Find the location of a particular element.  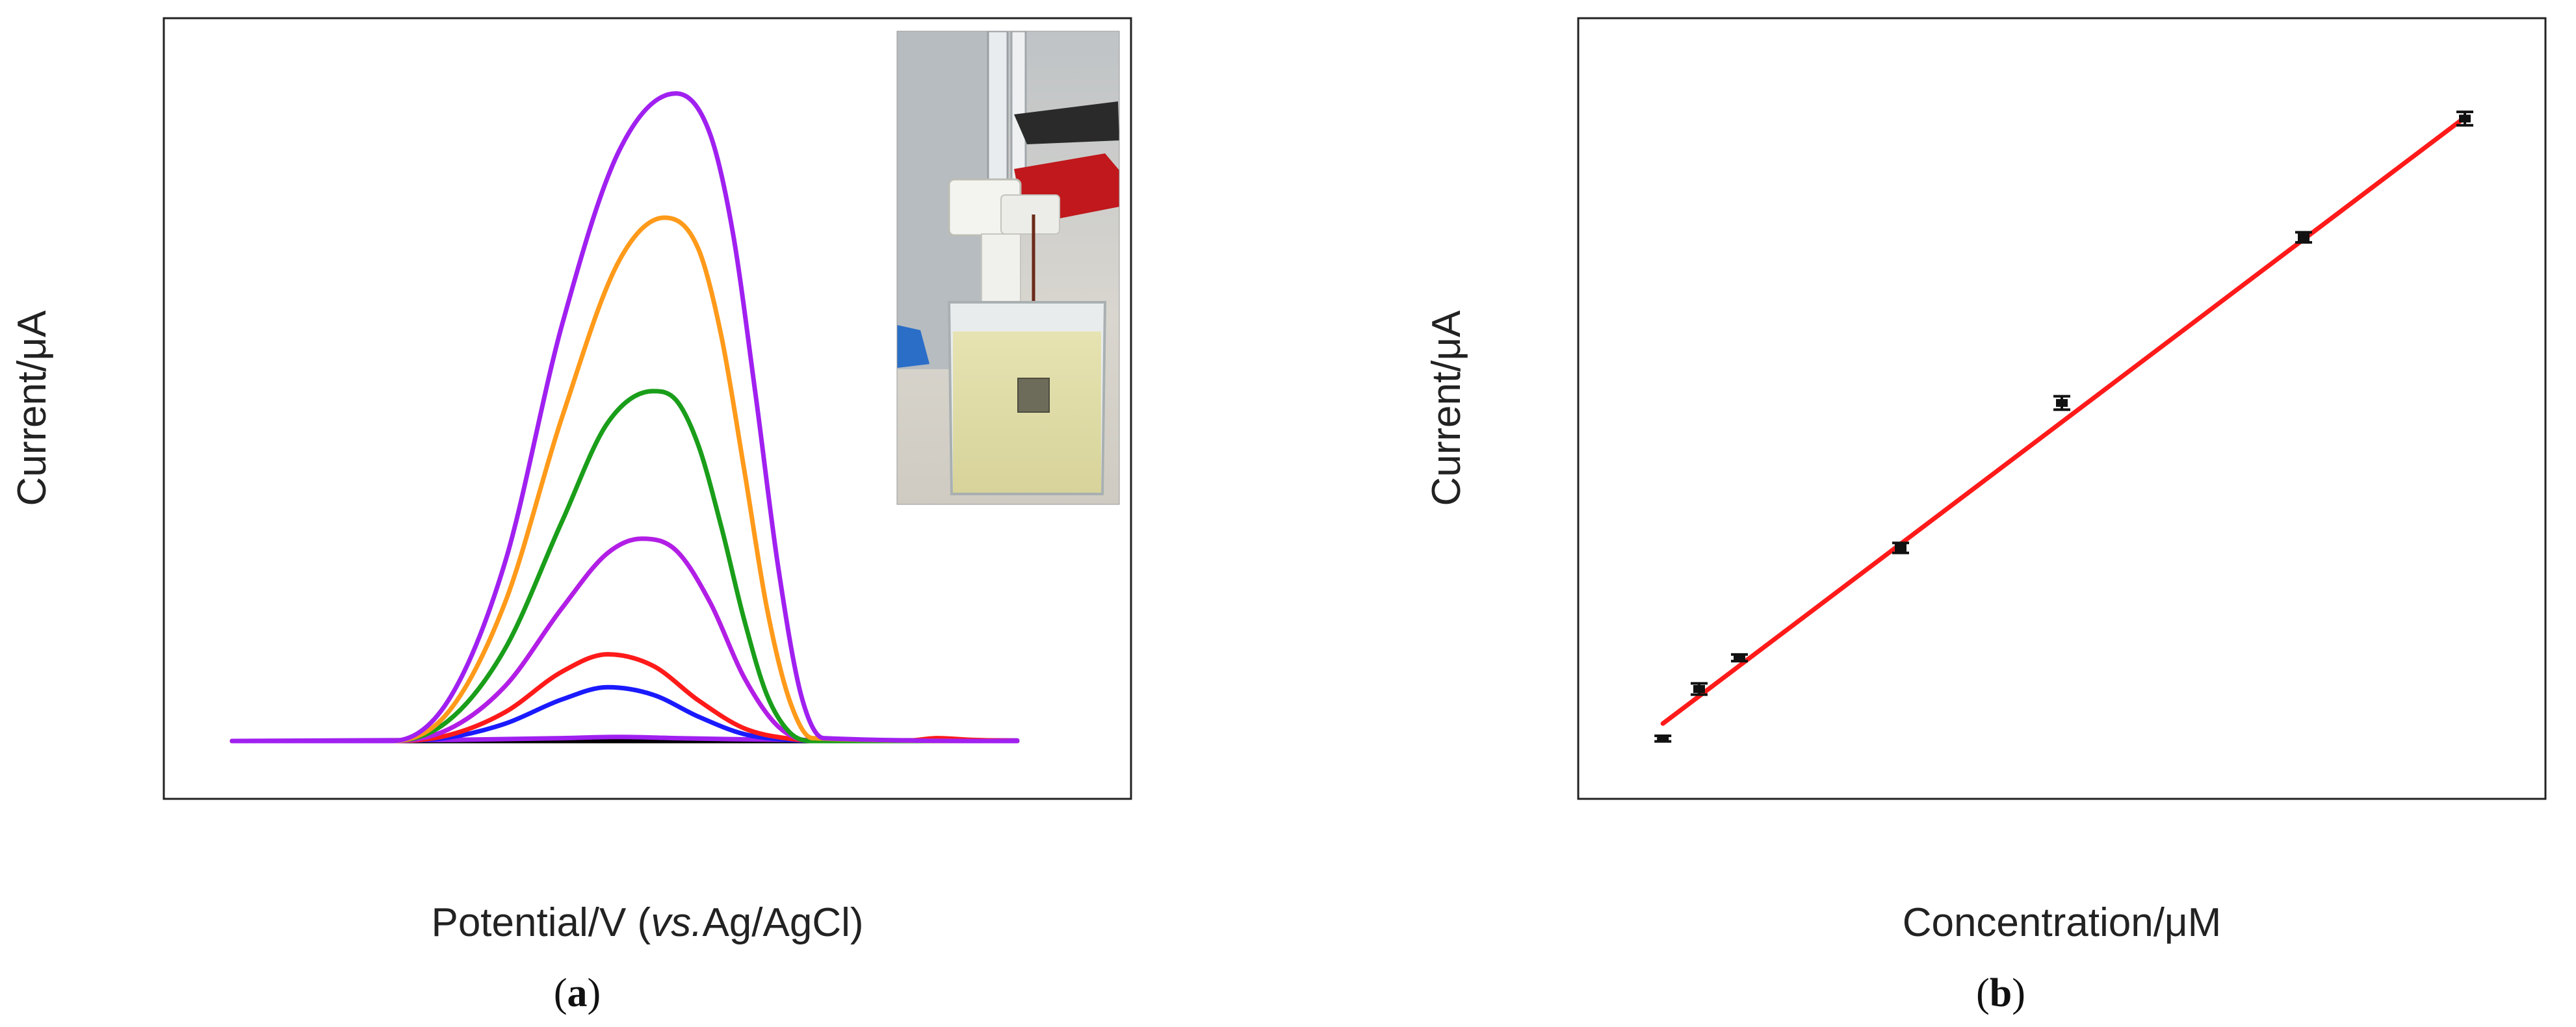

inset-clip-black is located at coordinates (1066, 123).